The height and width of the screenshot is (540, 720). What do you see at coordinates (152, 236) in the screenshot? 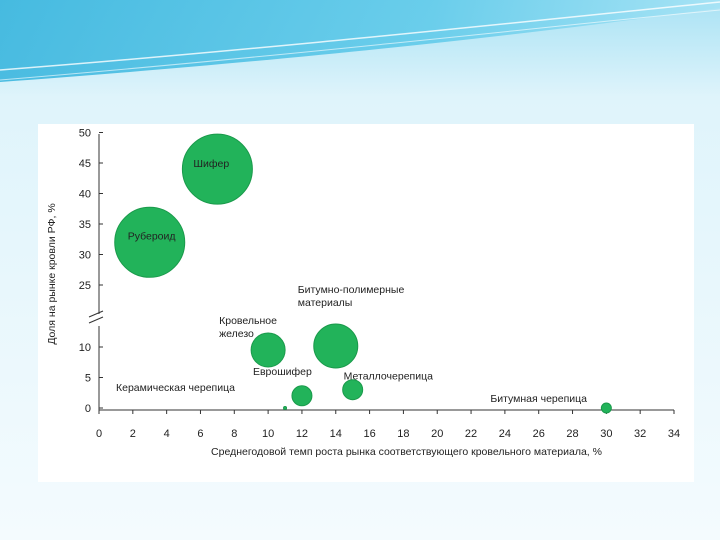
I see `bubble-label-text: Рубероид` at bounding box center [152, 236].